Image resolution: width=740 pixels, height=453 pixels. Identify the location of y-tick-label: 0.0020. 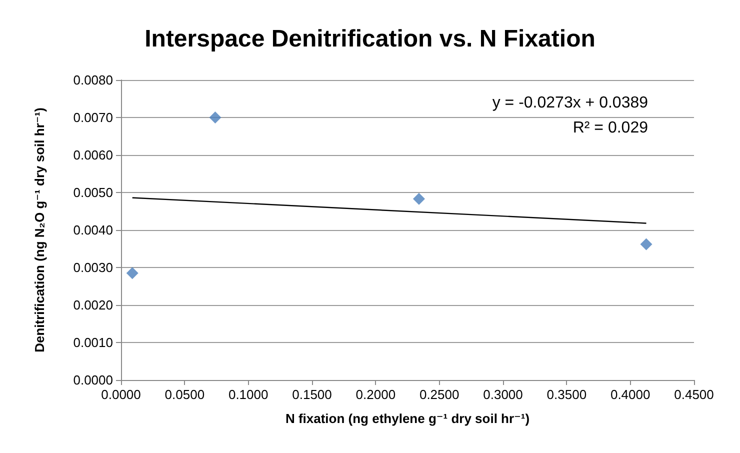
(93, 305).